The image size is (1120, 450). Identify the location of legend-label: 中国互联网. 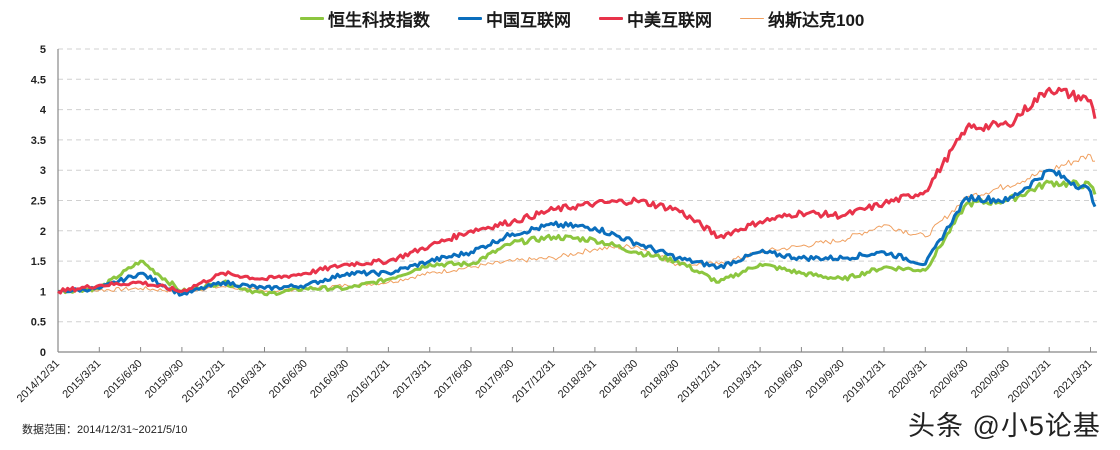
(528, 20).